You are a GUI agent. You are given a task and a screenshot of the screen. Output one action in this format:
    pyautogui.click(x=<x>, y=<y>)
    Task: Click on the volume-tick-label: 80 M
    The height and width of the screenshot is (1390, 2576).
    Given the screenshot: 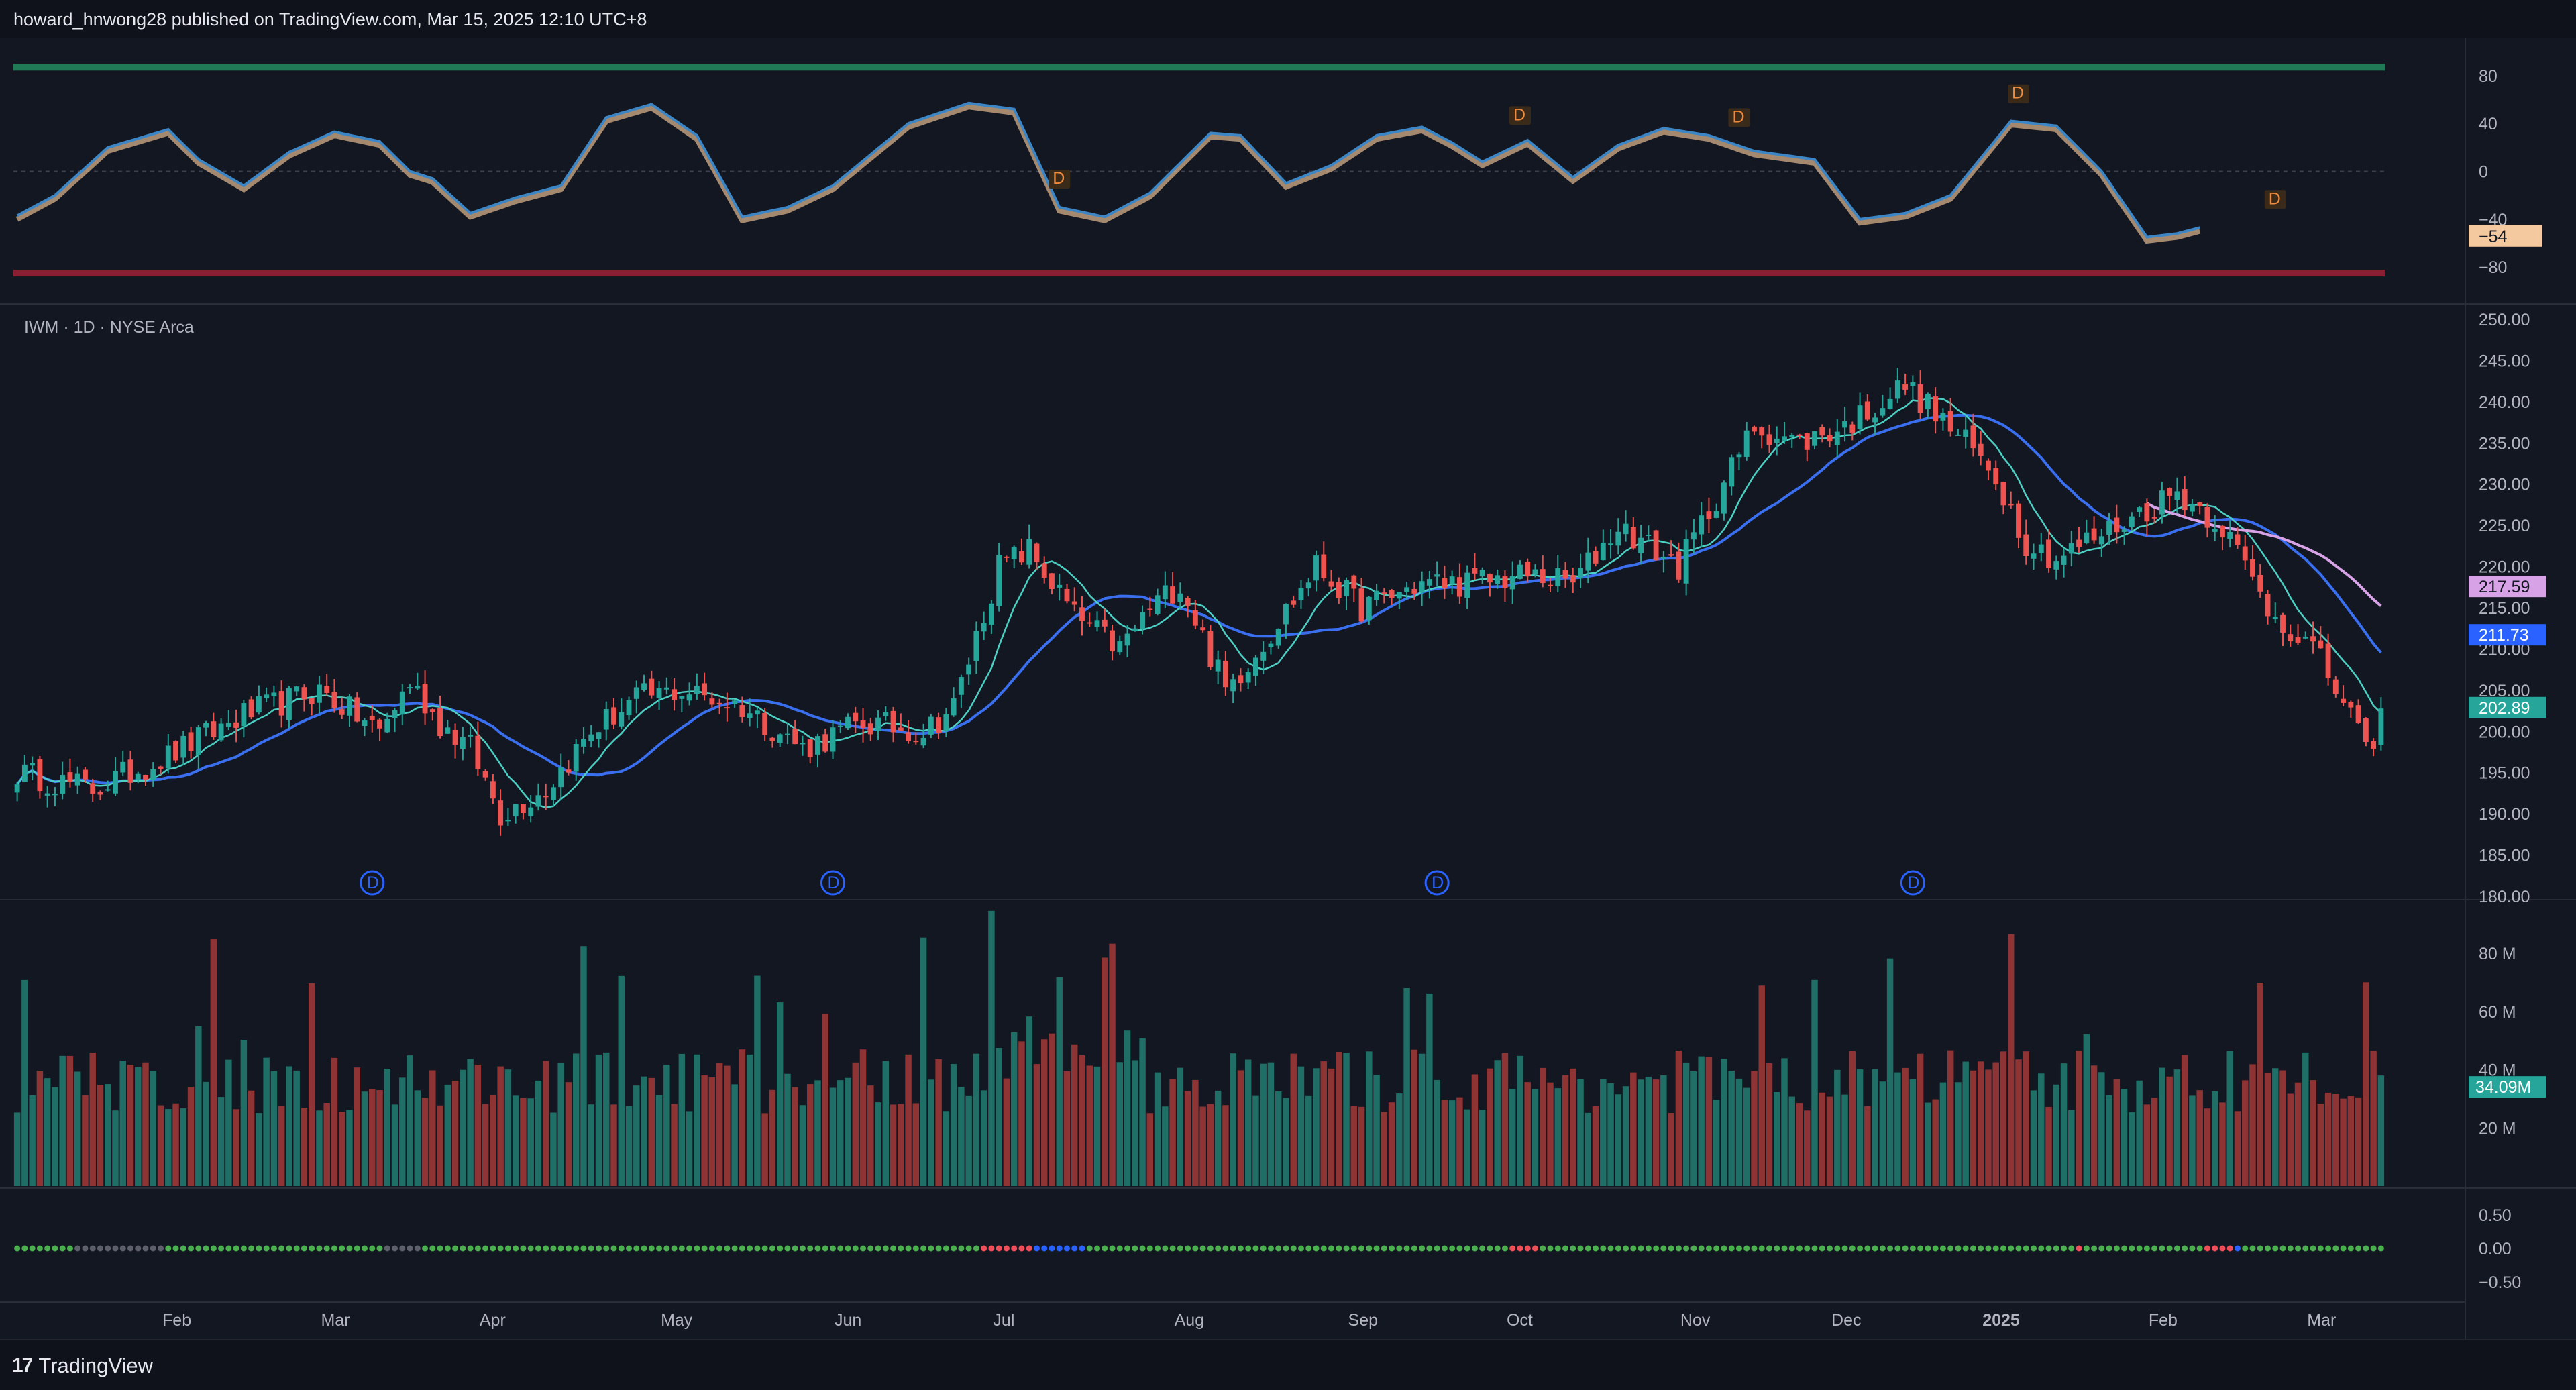 What is the action you would take?
    pyautogui.click(x=2497, y=954)
    